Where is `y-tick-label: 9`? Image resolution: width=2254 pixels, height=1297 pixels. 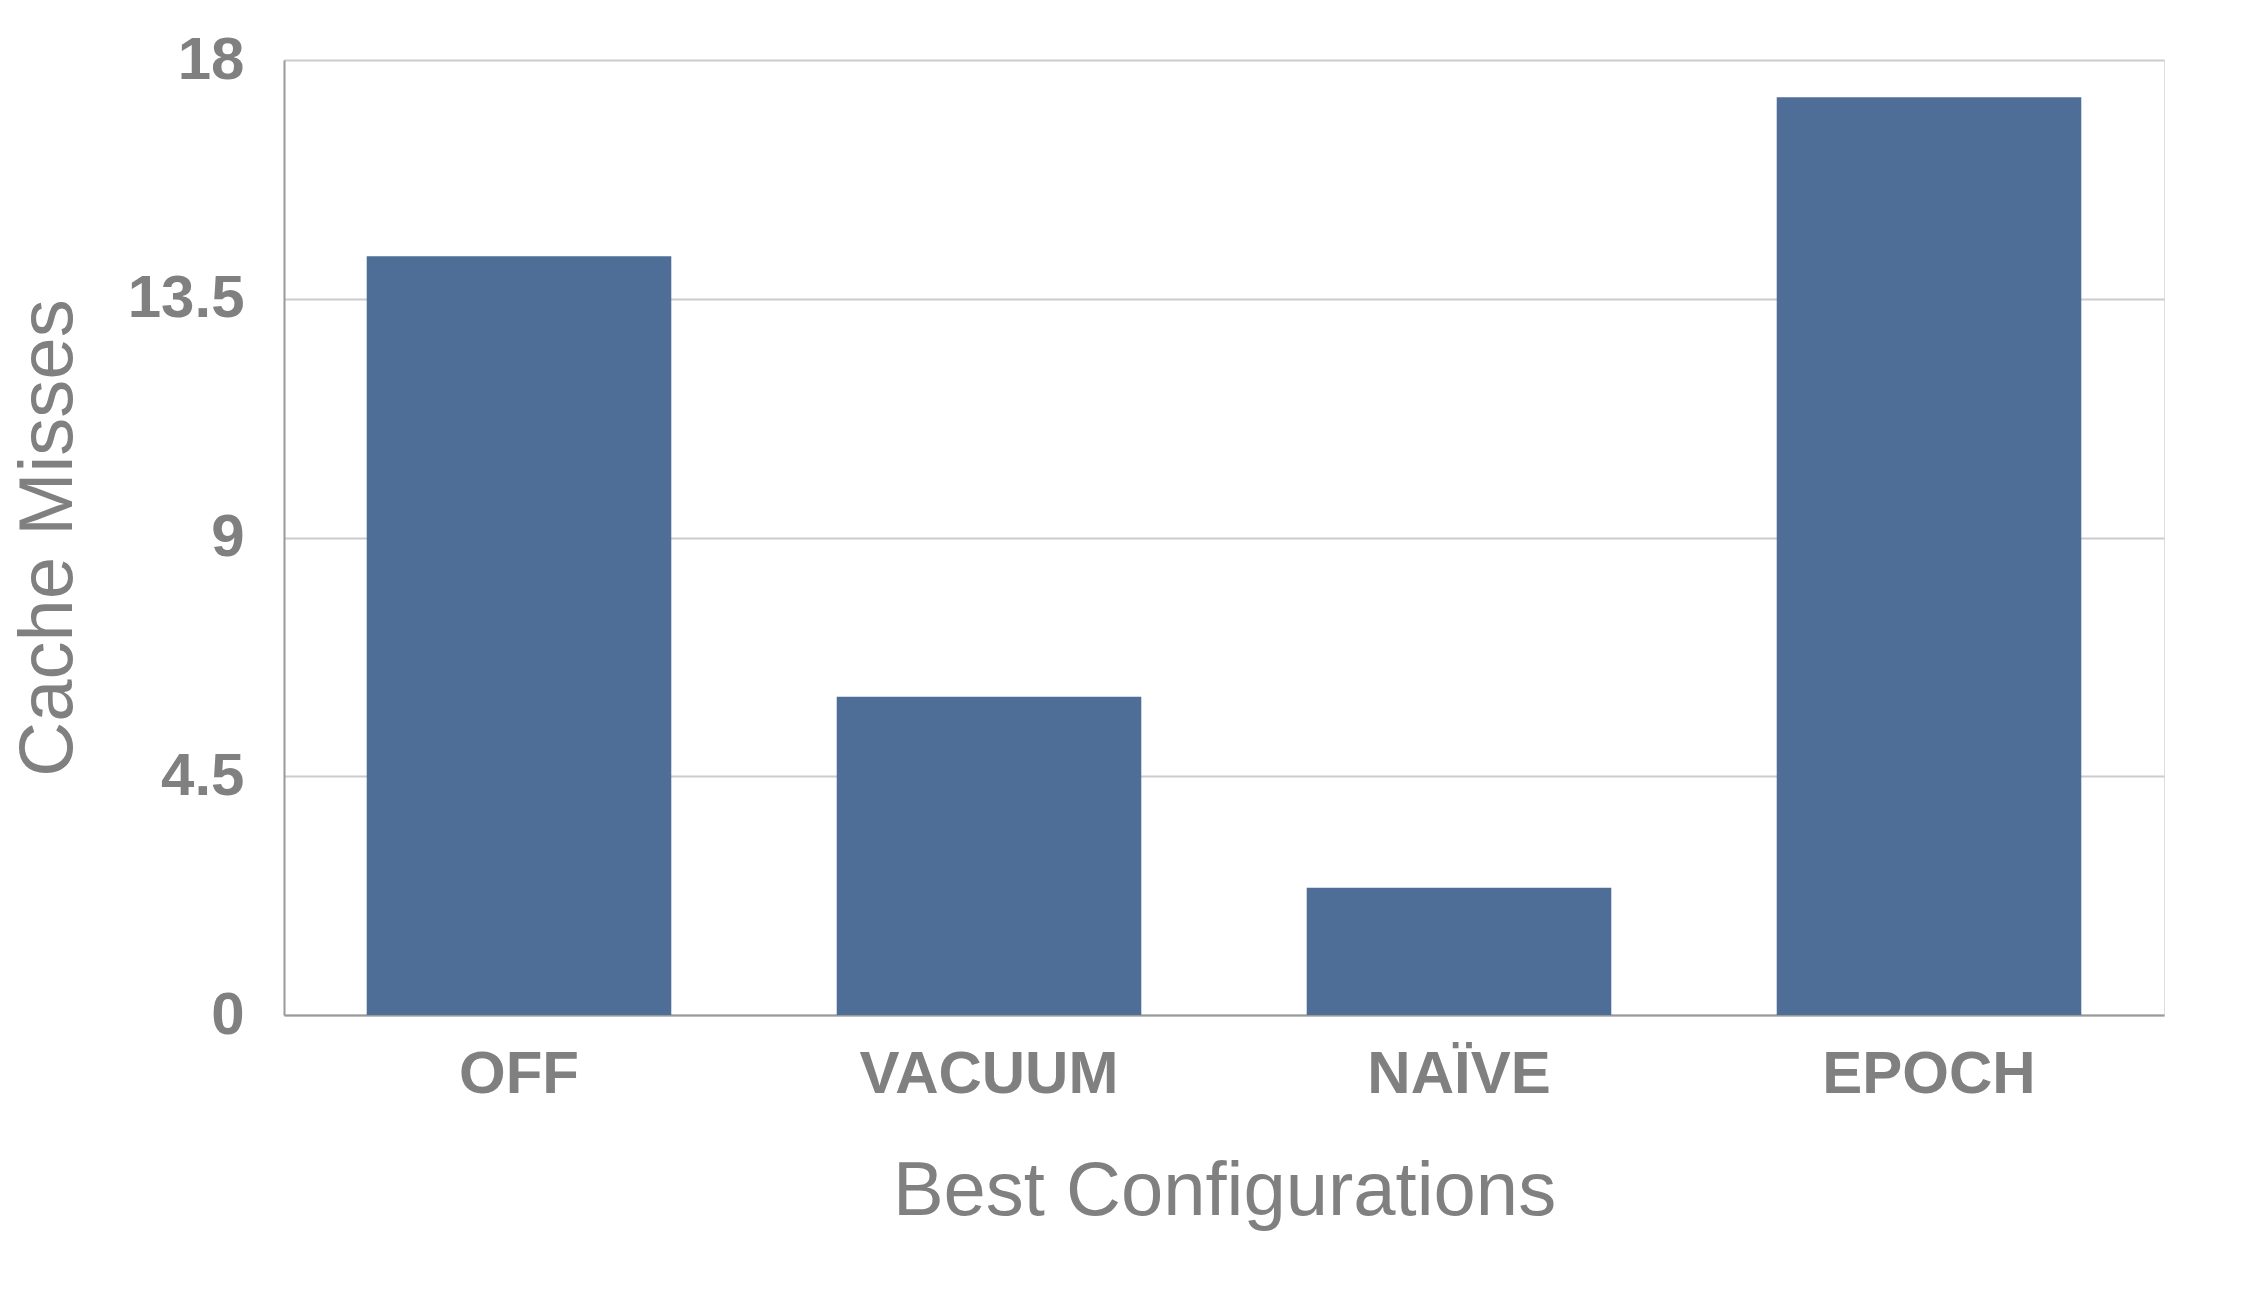 y-tick-label: 9 is located at coordinates (228, 535).